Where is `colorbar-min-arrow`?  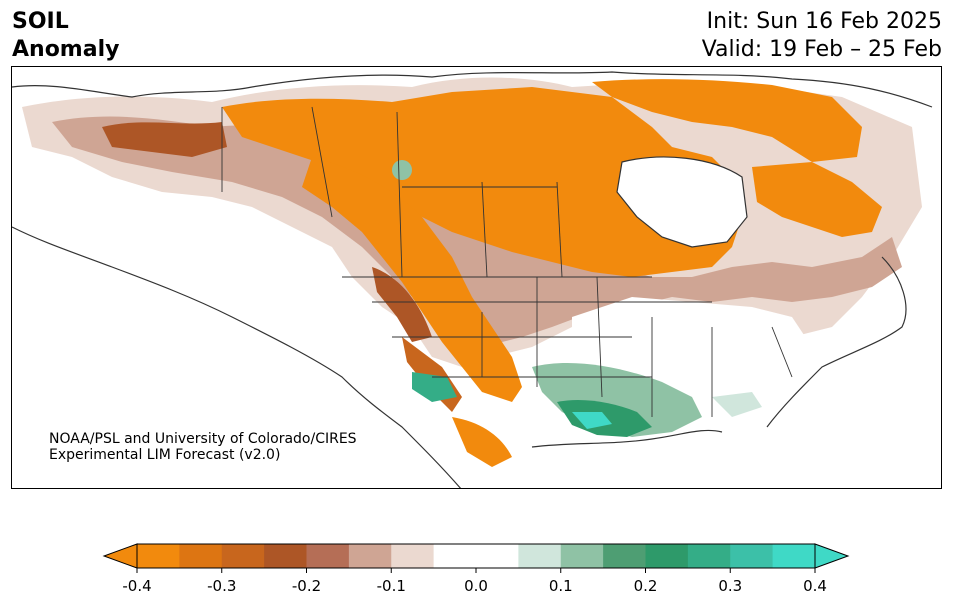 colorbar-min-arrow is located at coordinates (120, 556).